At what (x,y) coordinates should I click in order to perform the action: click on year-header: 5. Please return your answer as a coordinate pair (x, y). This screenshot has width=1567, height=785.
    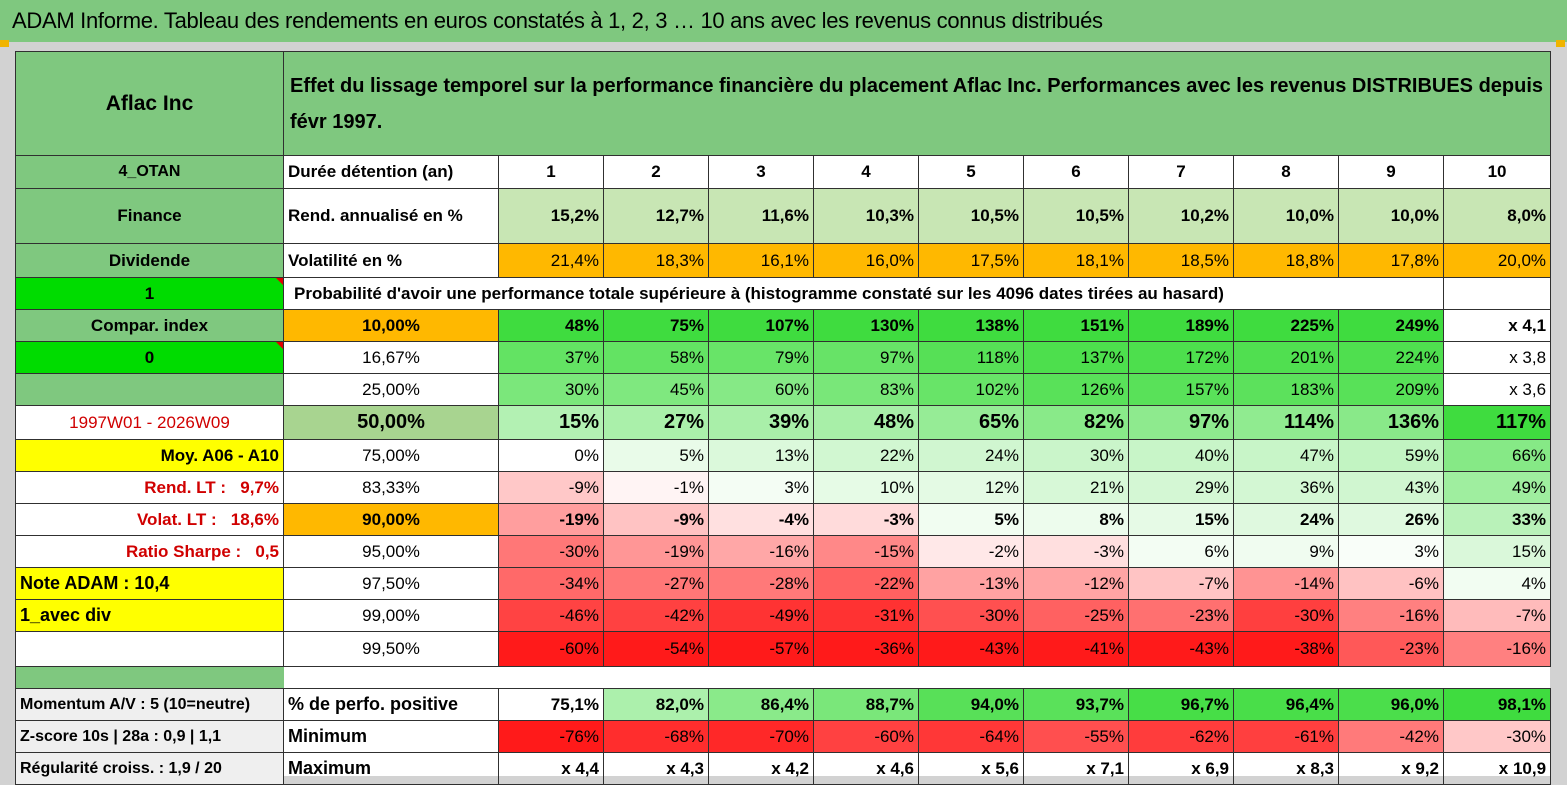
    Looking at the image, I should click on (971, 172).